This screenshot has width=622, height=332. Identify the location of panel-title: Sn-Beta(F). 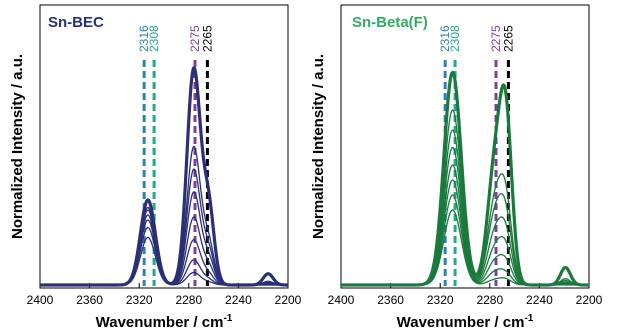
(390, 22).